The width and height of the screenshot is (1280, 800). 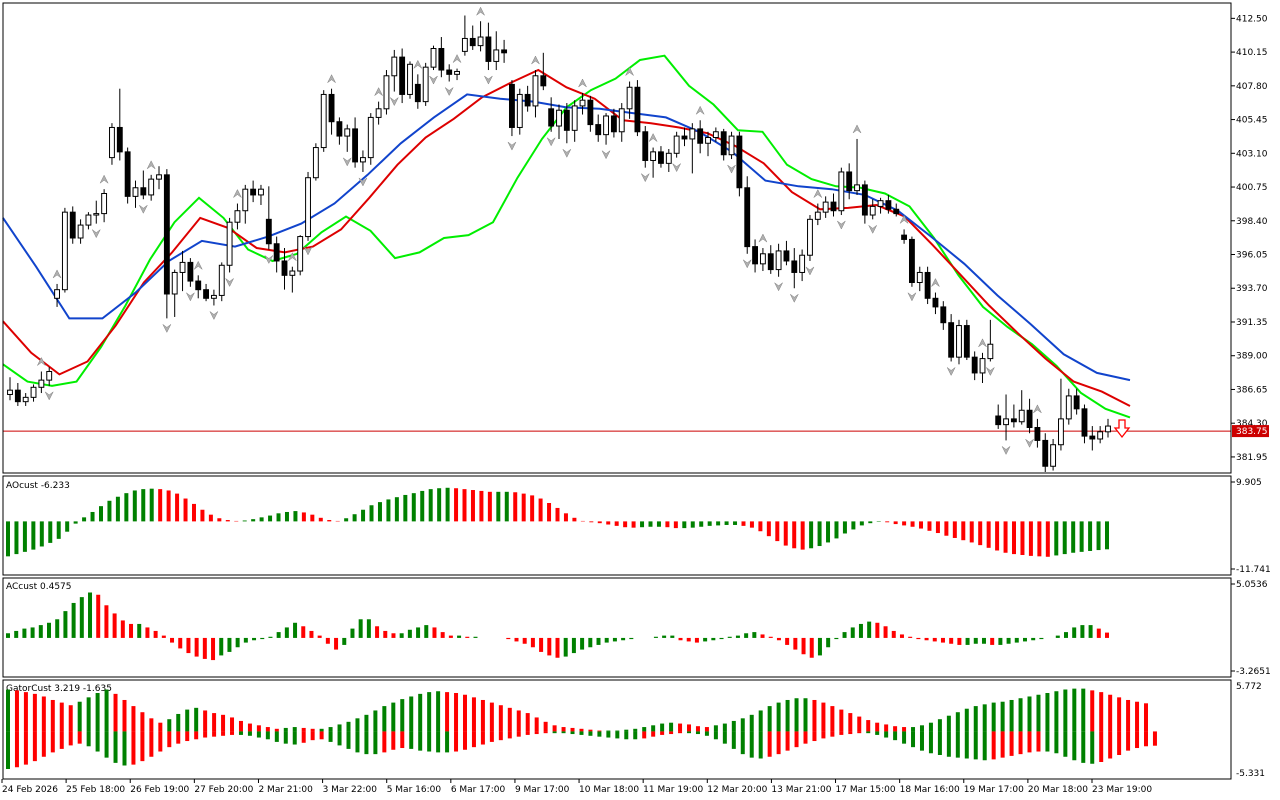 What do you see at coordinates (1252, 357) in the screenshot?
I see `price-tick-label: 389.00` at bounding box center [1252, 357].